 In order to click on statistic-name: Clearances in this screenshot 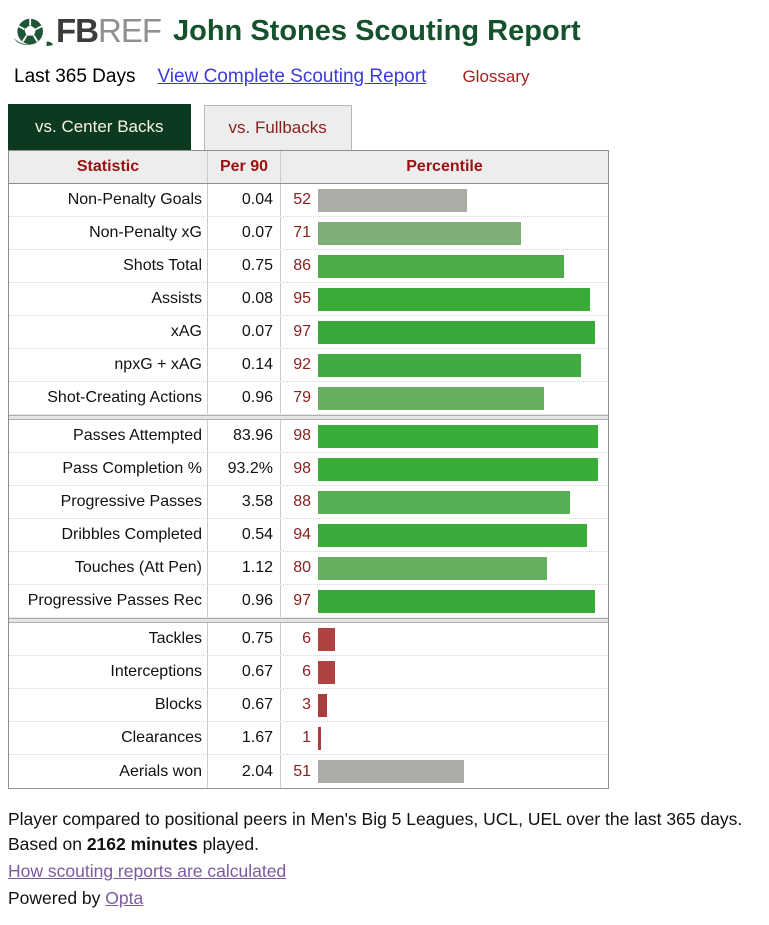, I will do `click(108, 738)`.